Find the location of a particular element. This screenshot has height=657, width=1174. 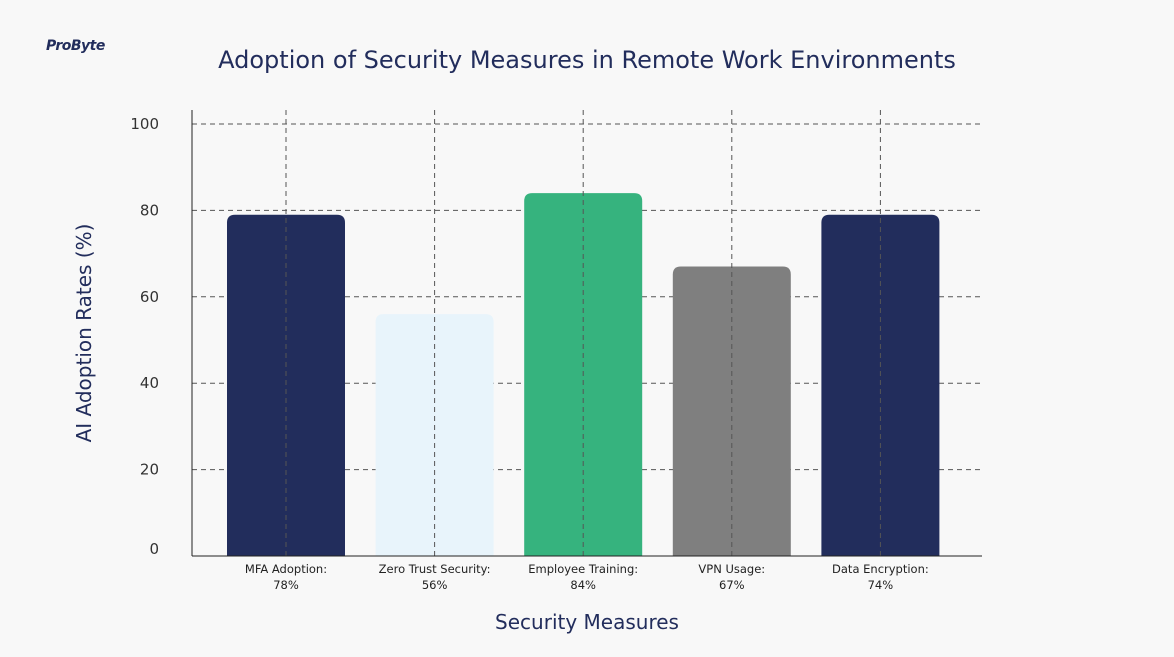

brand-logo: ProByte is located at coordinates (75, 46).